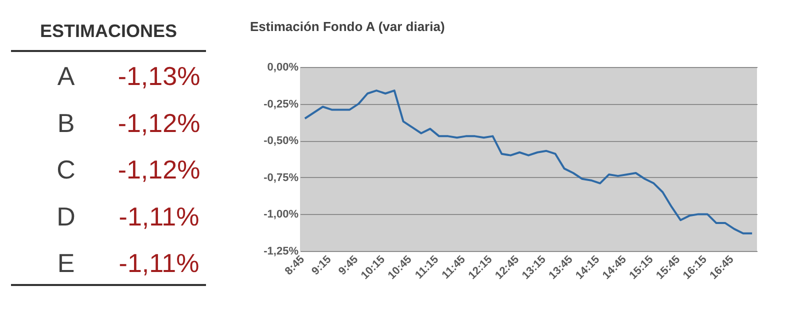 The image size is (800, 311). I want to click on y-tick-label: 0,00%, so click(283, 68).